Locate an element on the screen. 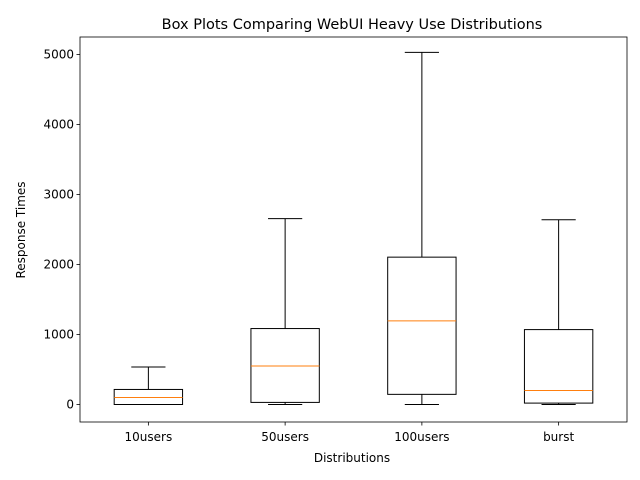 Image resolution: width=640 pixels, height=480 pixels. x-tick-label: 50users is located at coordinates (285, 437).